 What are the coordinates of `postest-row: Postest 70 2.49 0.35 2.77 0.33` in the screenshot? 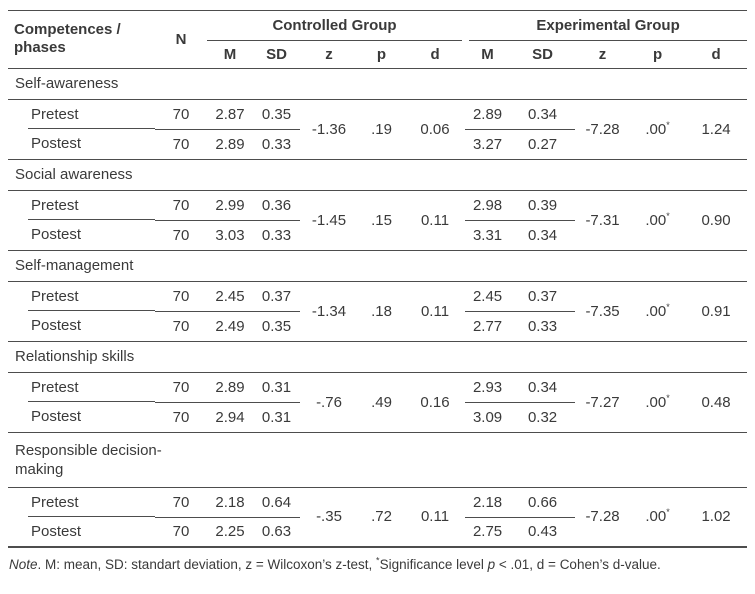 It's located at (377, 326).